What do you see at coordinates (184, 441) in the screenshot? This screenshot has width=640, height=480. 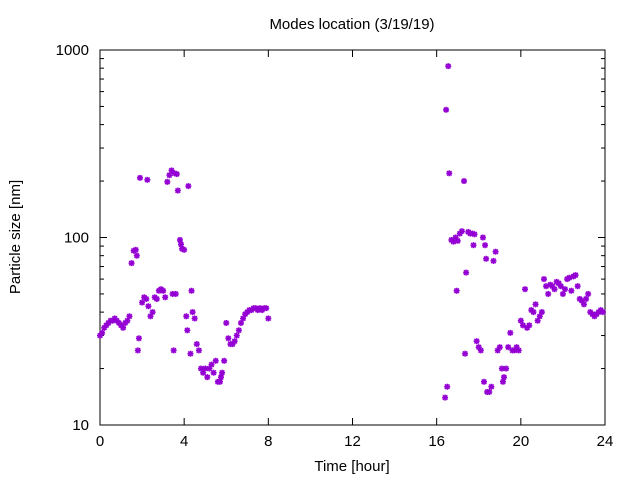 I see `x-tick-label: 4` at bounding box center [184, 441].